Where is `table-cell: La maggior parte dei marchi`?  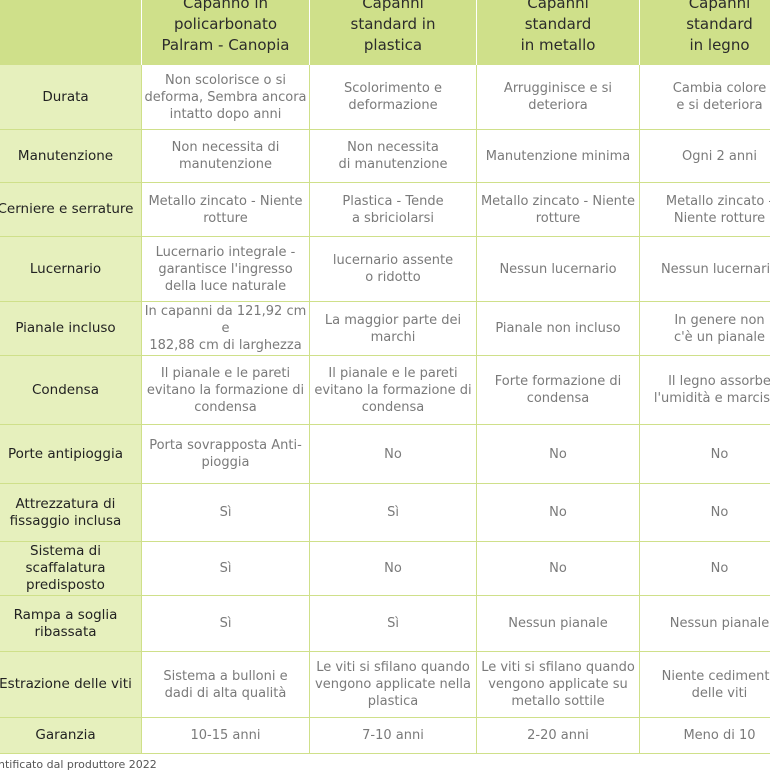 table-cell: La maggior parte dei marchi is located at coordinates (393, 329).